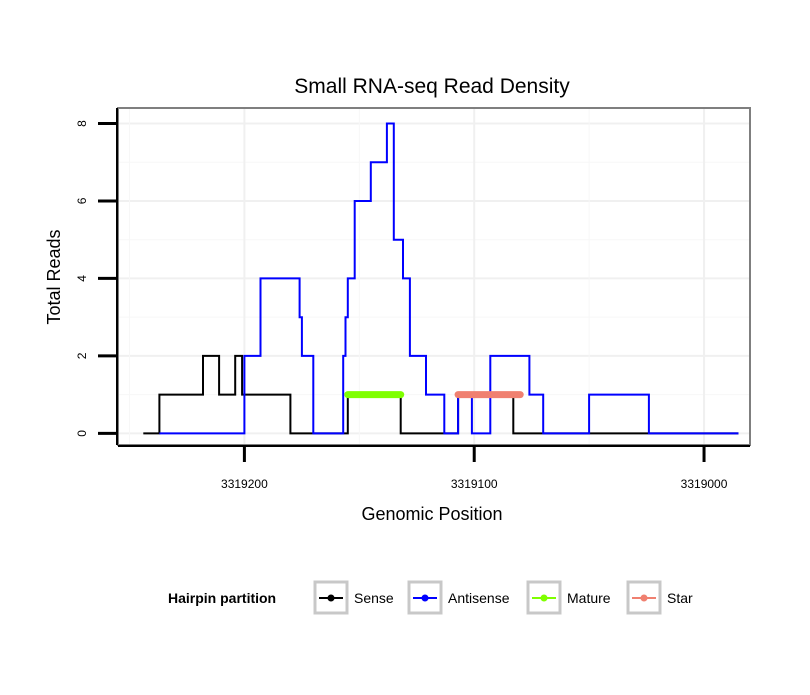  Describe the element at coordinates (82, 123) in the screenshot. I see `y-tick-label: 8` at that location.